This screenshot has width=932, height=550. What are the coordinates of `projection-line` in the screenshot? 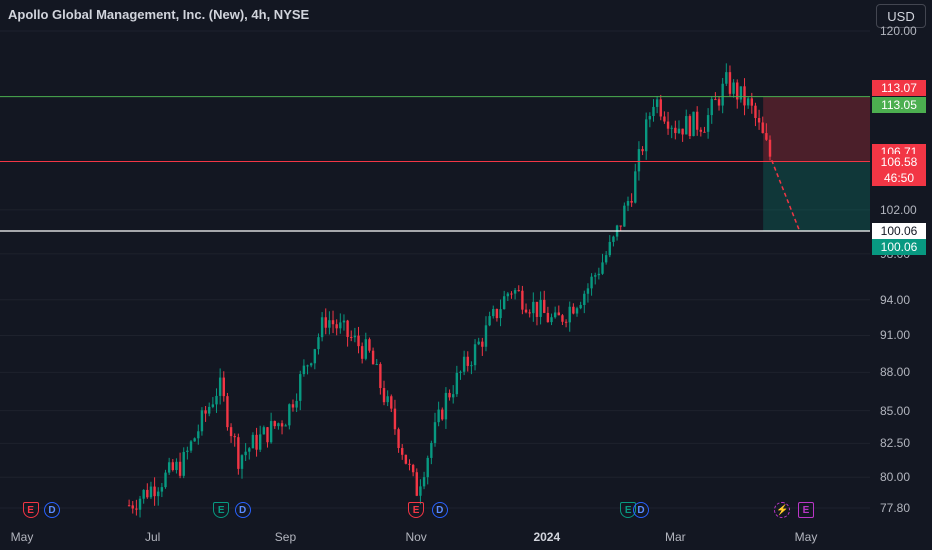 It's located at (786, 196).